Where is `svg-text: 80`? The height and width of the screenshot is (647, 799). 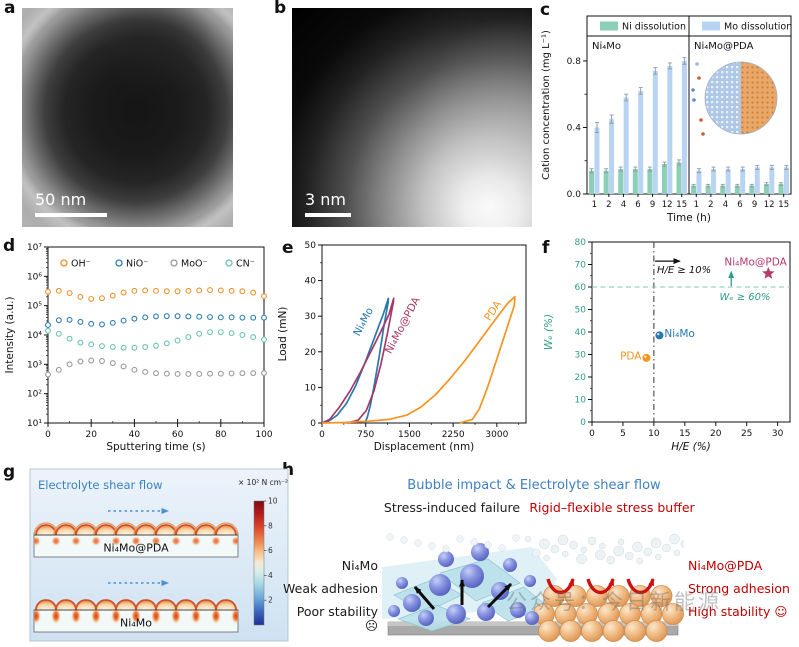
svg-text: 80 is located at coordinates (581, 243).